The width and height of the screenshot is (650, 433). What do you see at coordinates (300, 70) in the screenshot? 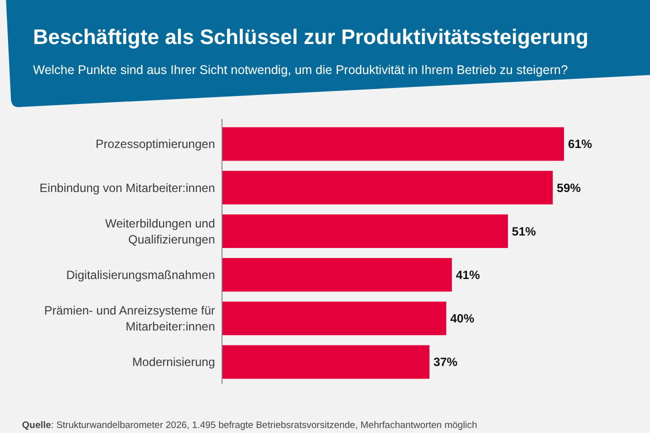
I see `chart-subtitle: Welche Punkte sind aus Ihrer Sicht notwendig, um die Produktivität in Ihrem Betrieb zu steigern?` at bounding box center [300, 70].